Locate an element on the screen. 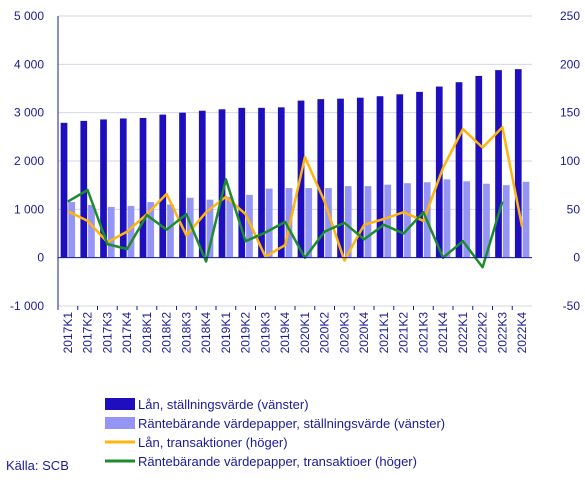 The image size is (585, 480). y-right-tick-label: -50 is located at coordinates (572, 306).